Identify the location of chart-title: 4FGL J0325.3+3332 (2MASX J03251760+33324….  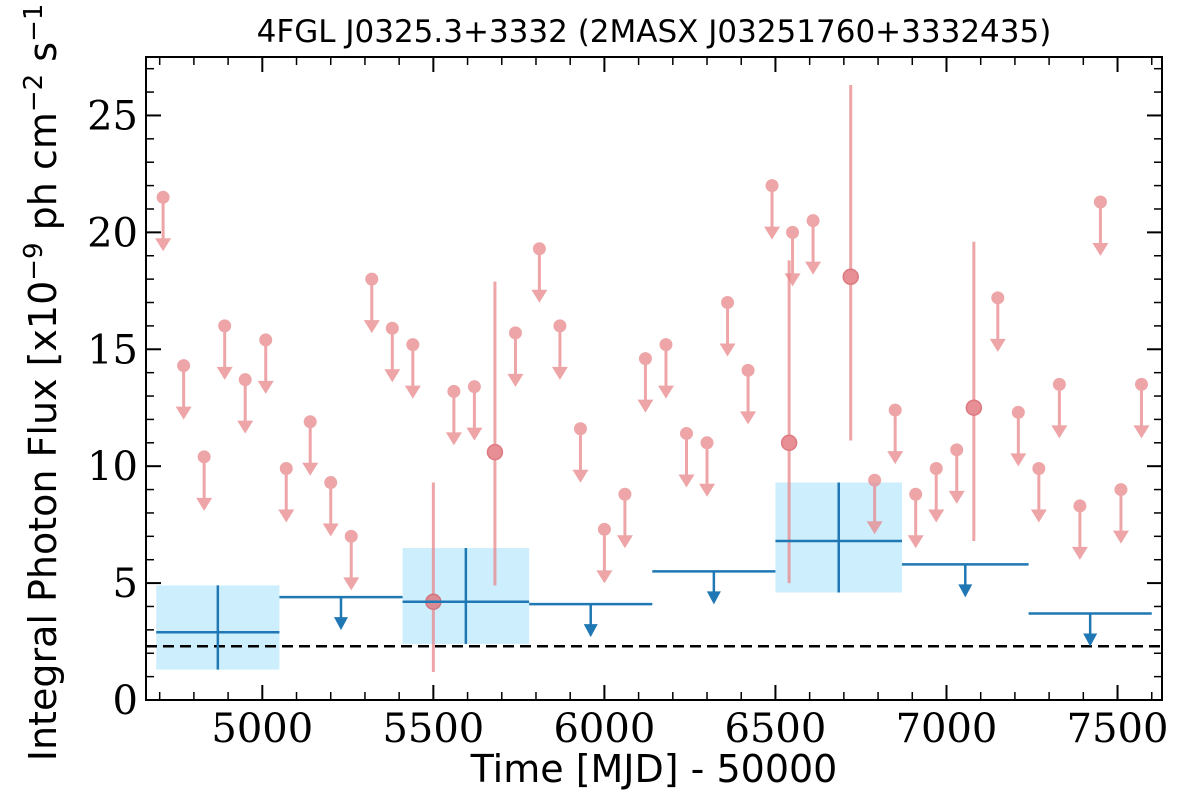
(654, 32).